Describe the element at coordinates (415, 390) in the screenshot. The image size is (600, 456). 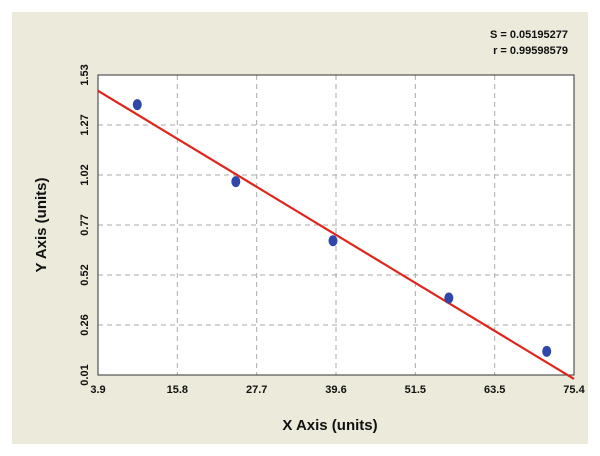
I see `x-tick-label: 51.5` at that location.